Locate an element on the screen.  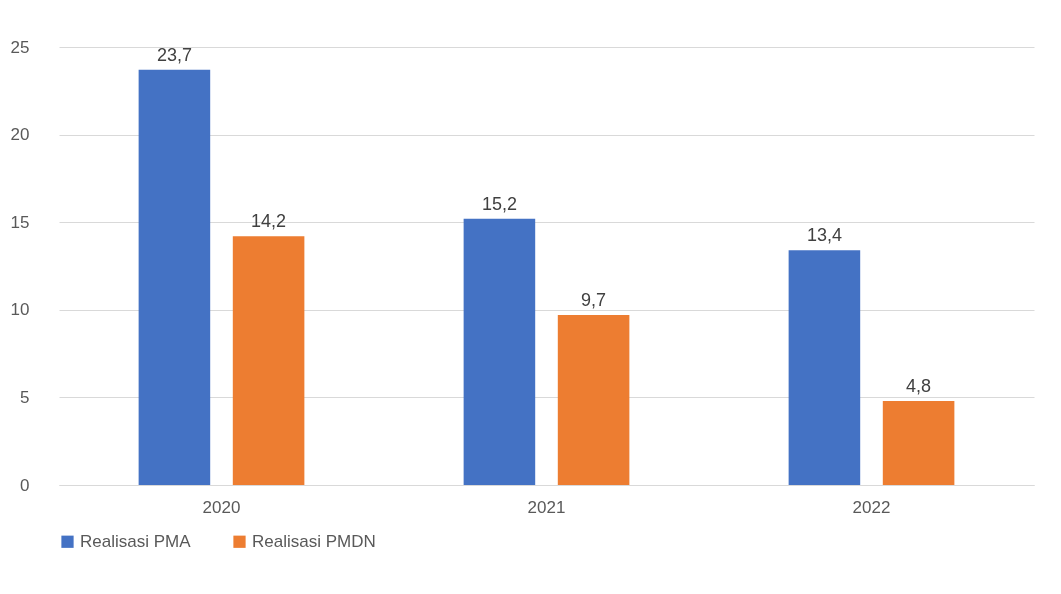
x-tick-label: 2021 is located at coordinates (546, 507).